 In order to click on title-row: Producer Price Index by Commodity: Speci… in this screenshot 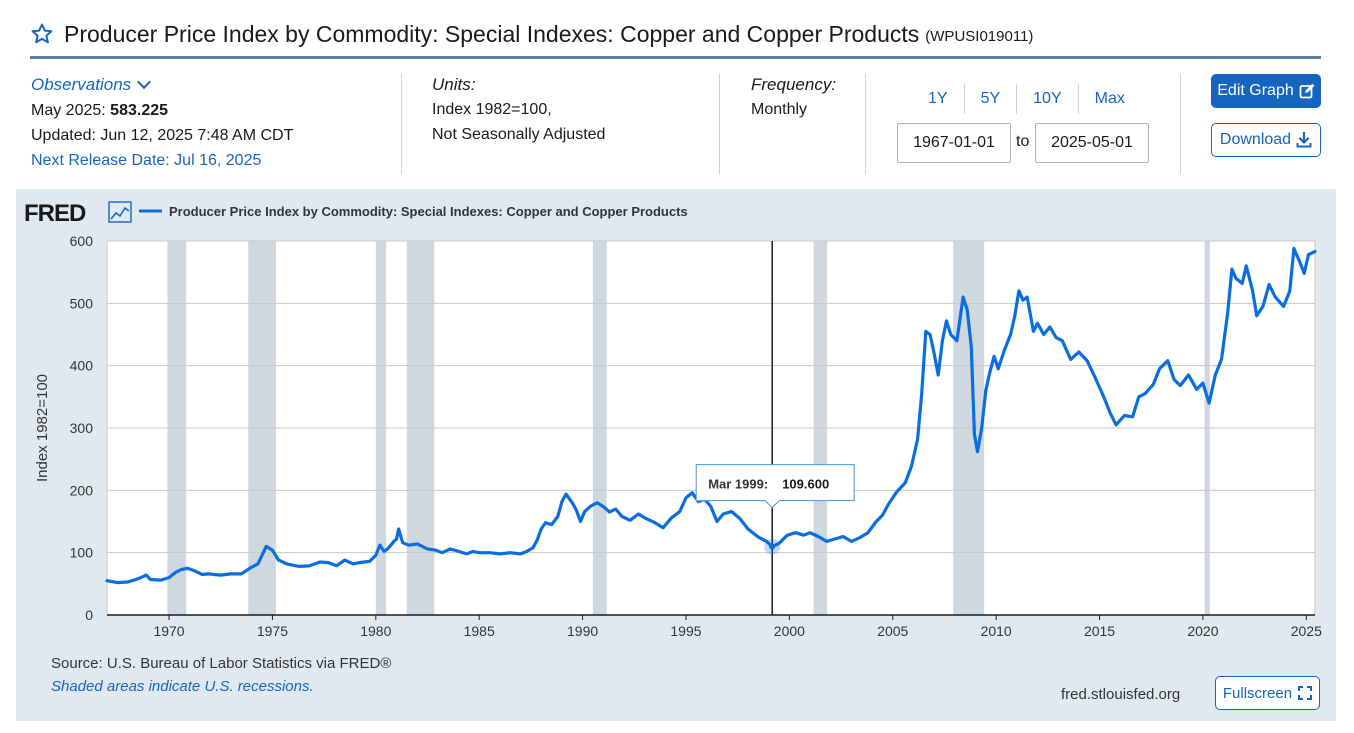, I will do `click(677, 34)`.